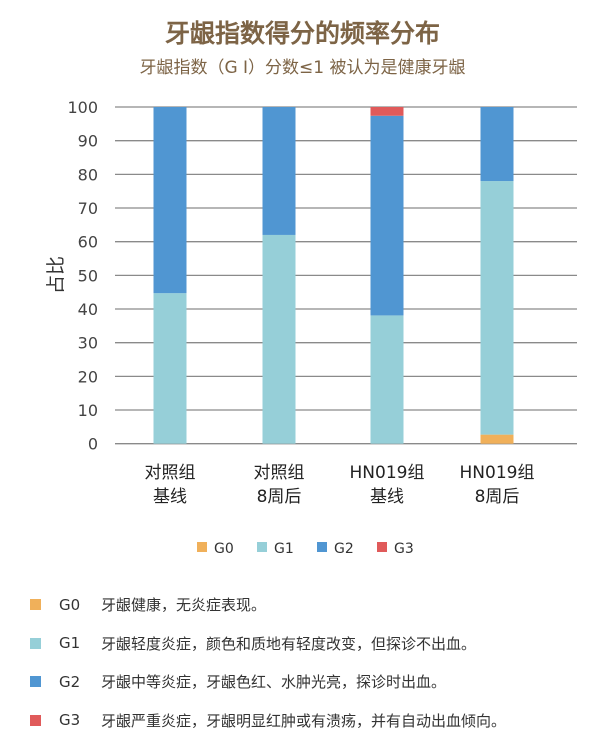  What do you see at coordinates (88, 275) in the screenshot?
I see `y-tick-label: 50` at bounding box center [88, 275].